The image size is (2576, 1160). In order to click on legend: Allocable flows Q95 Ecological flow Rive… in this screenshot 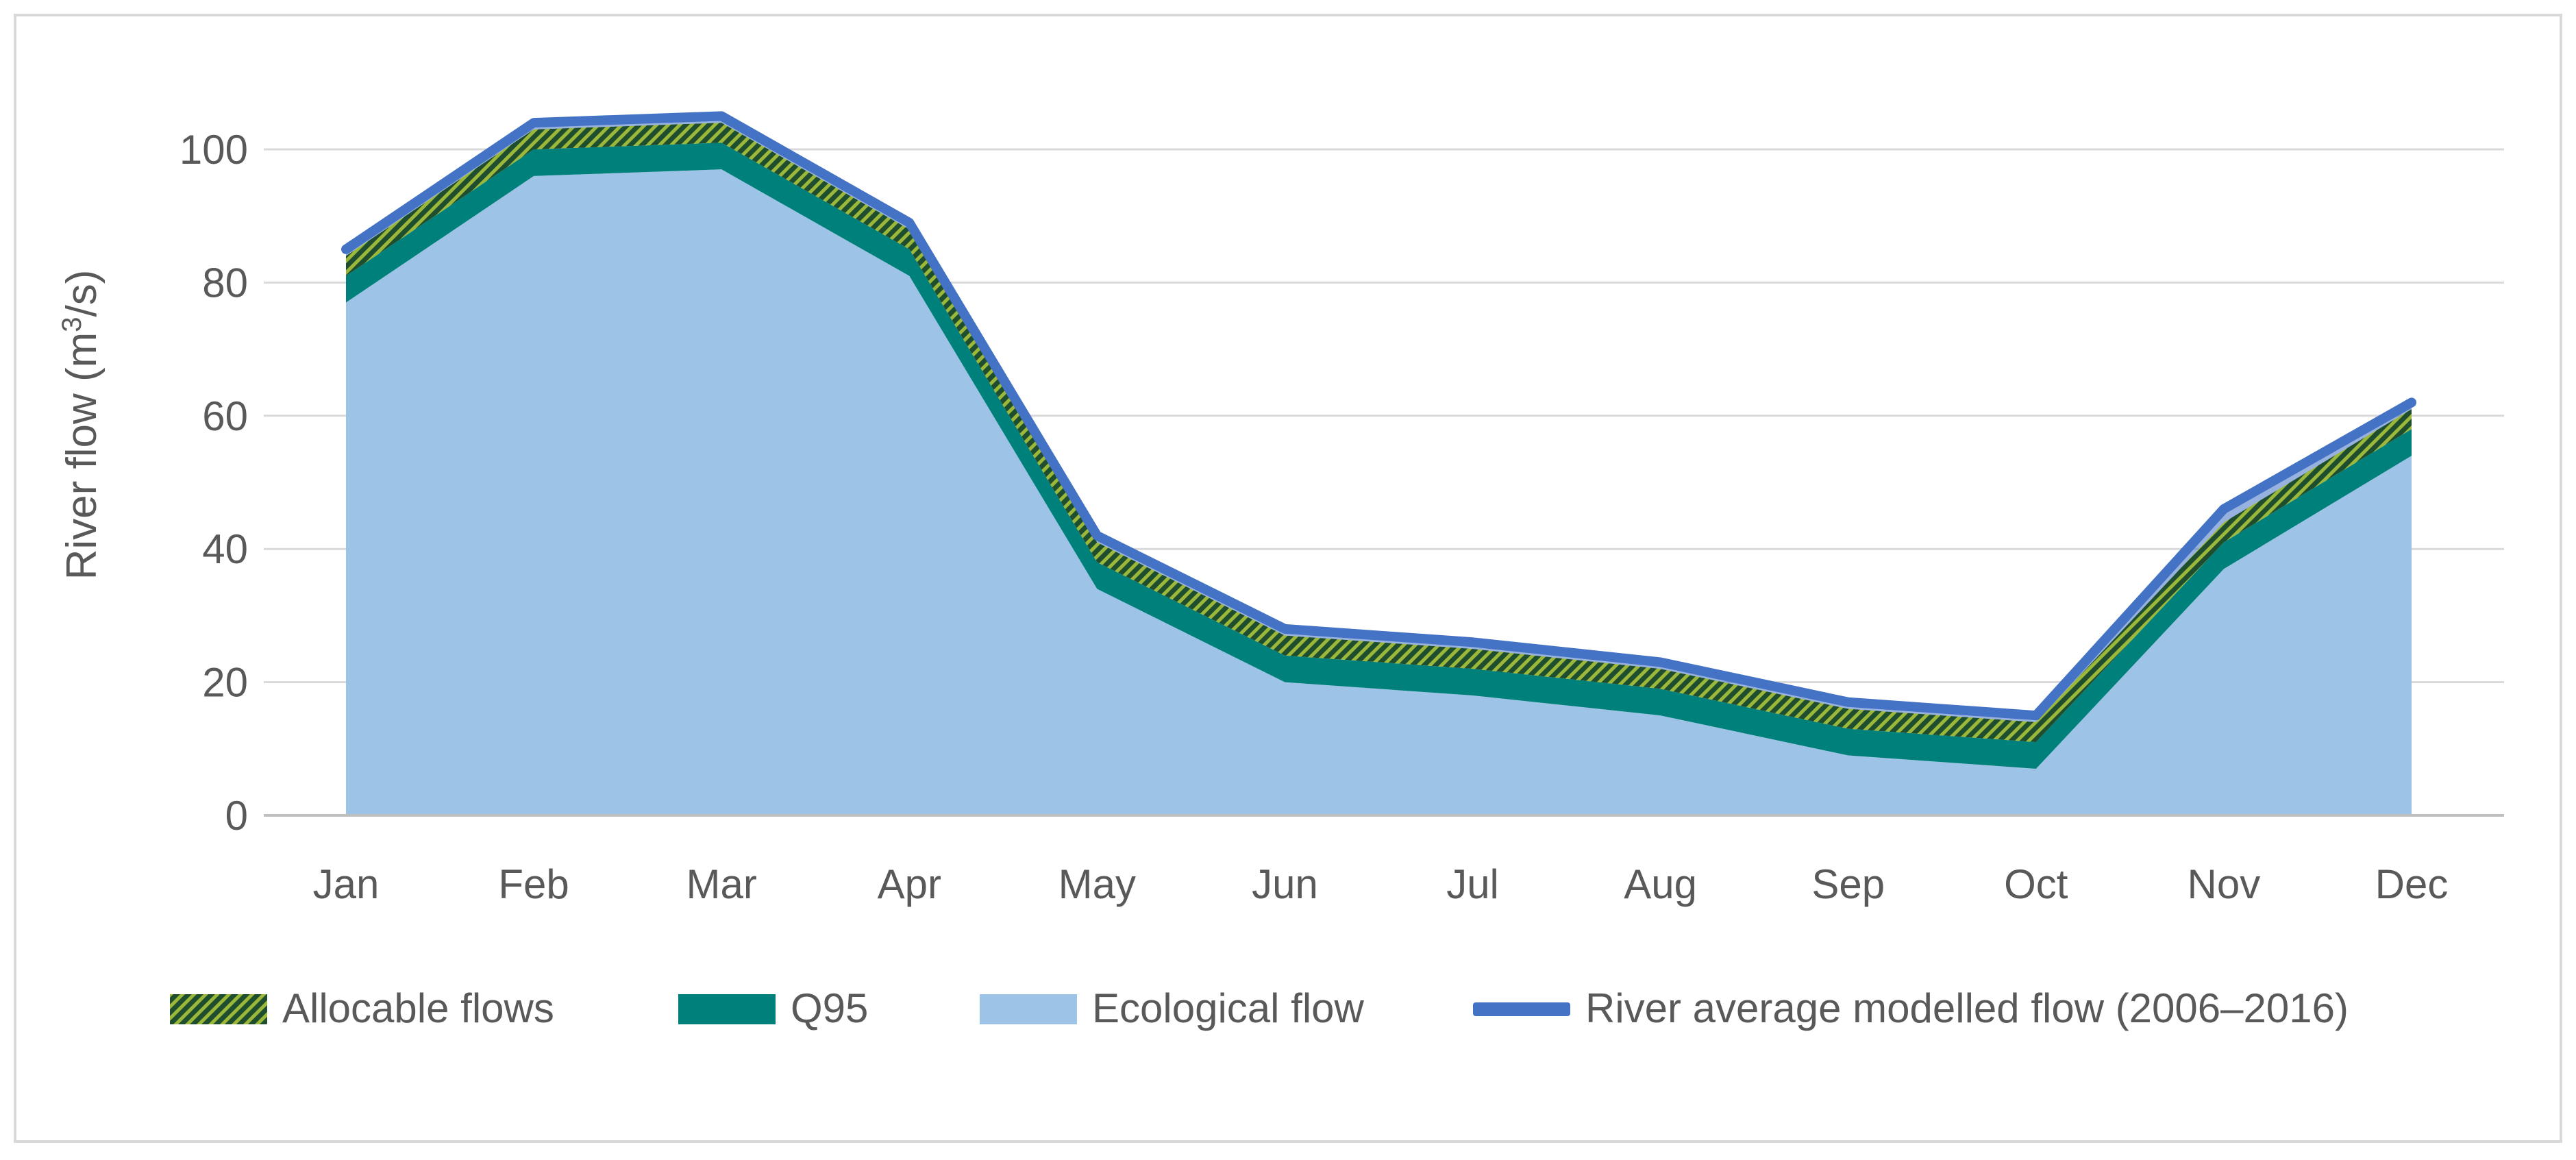, I will do `click(1259, 1008)`.